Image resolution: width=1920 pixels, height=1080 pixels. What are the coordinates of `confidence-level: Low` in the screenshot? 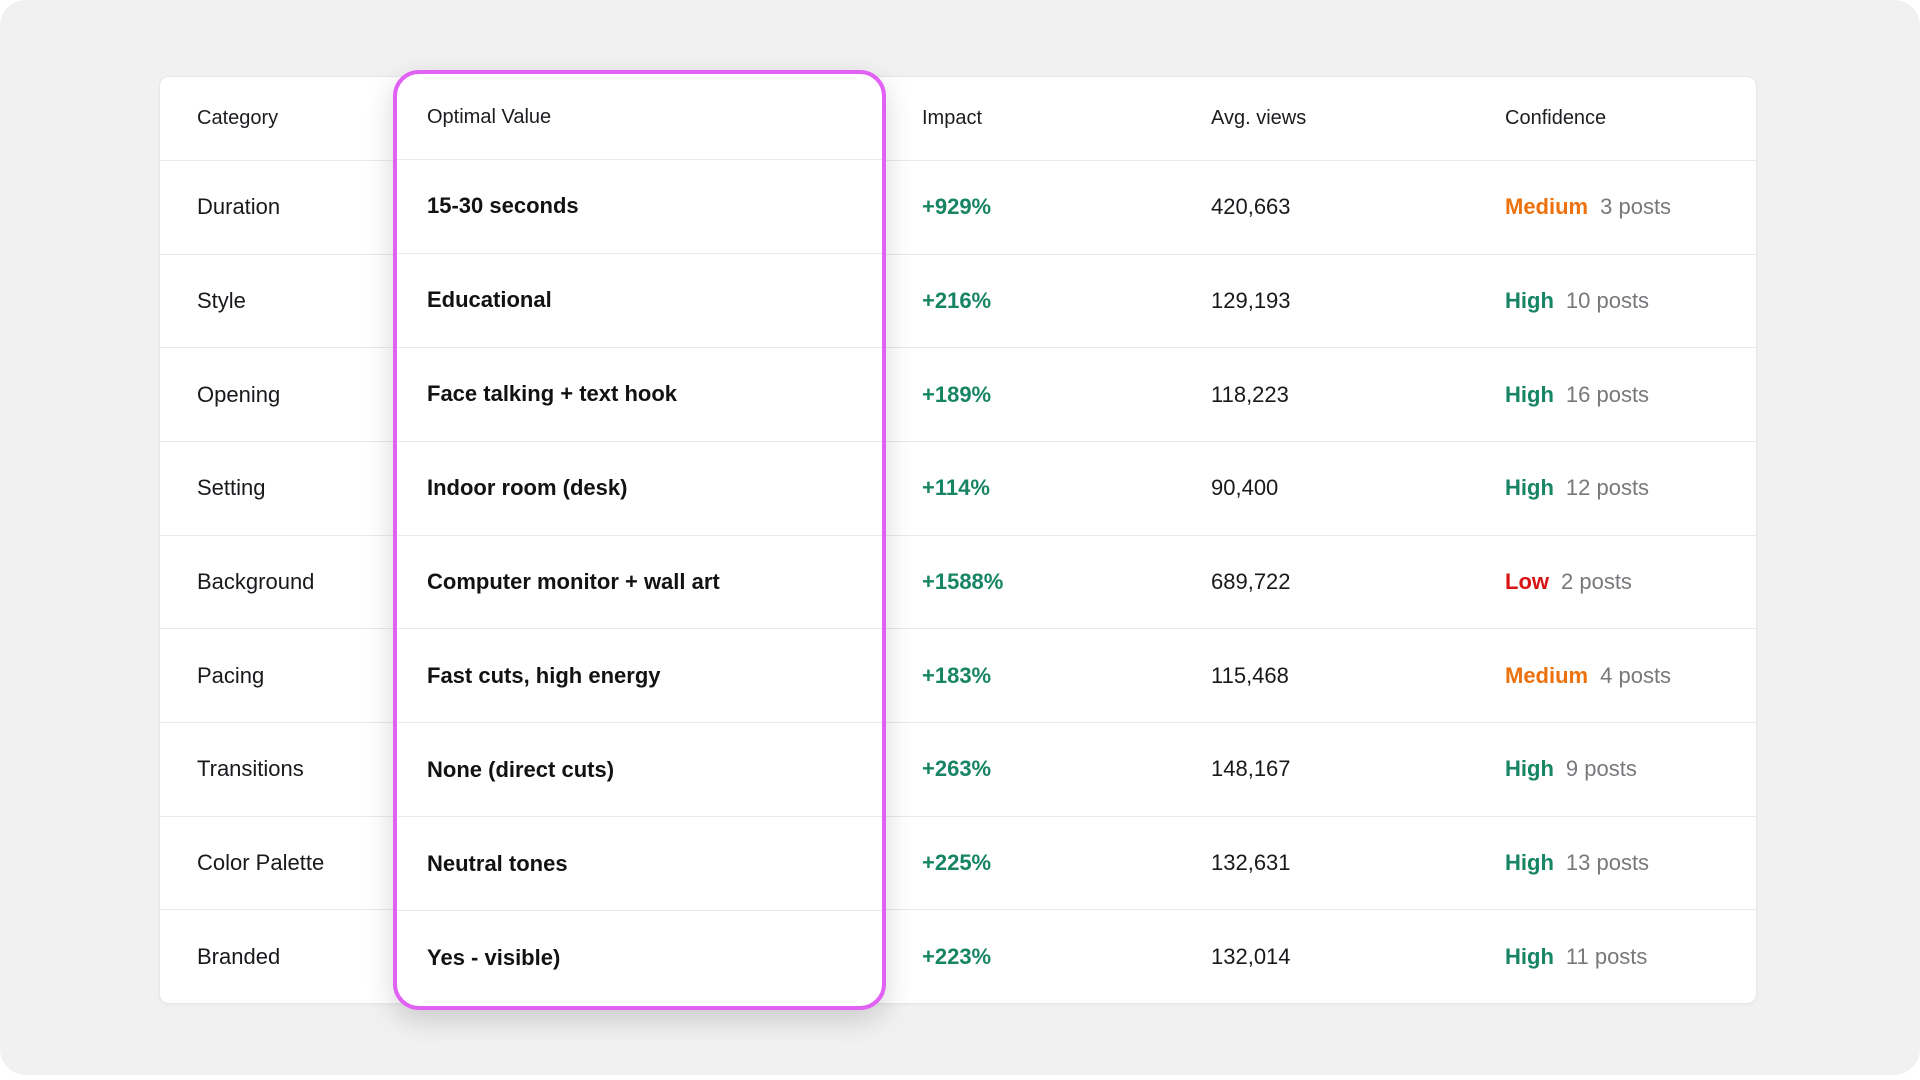 It's located at (1527, 581).